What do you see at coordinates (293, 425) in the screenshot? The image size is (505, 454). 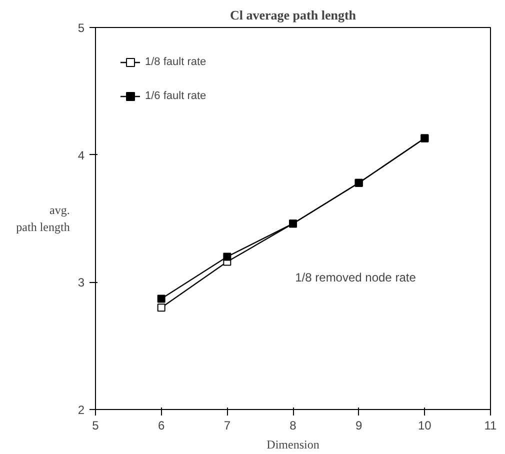 I see `x-tick-label: 8` at bounding box center [293, 425].